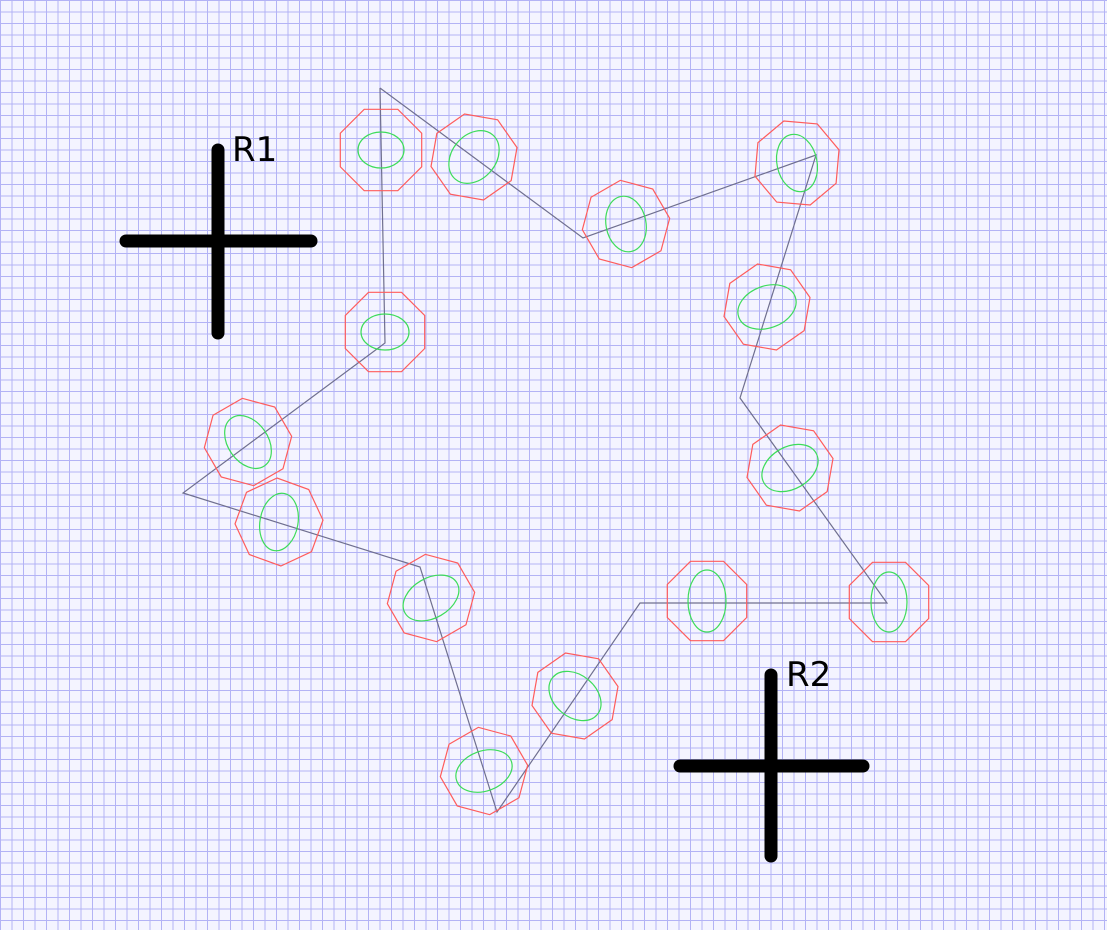 The image size is (1107, 930). Describe the element at coordinates (218, 235) in the screenshot. I see `registration-marker-r1: R1` at that location.